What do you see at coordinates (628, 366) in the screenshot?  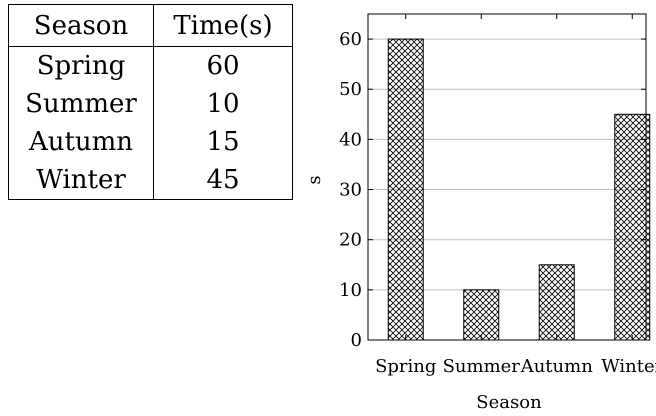 I see `x-tick-label: Winter` at bounding box center [628, 366].